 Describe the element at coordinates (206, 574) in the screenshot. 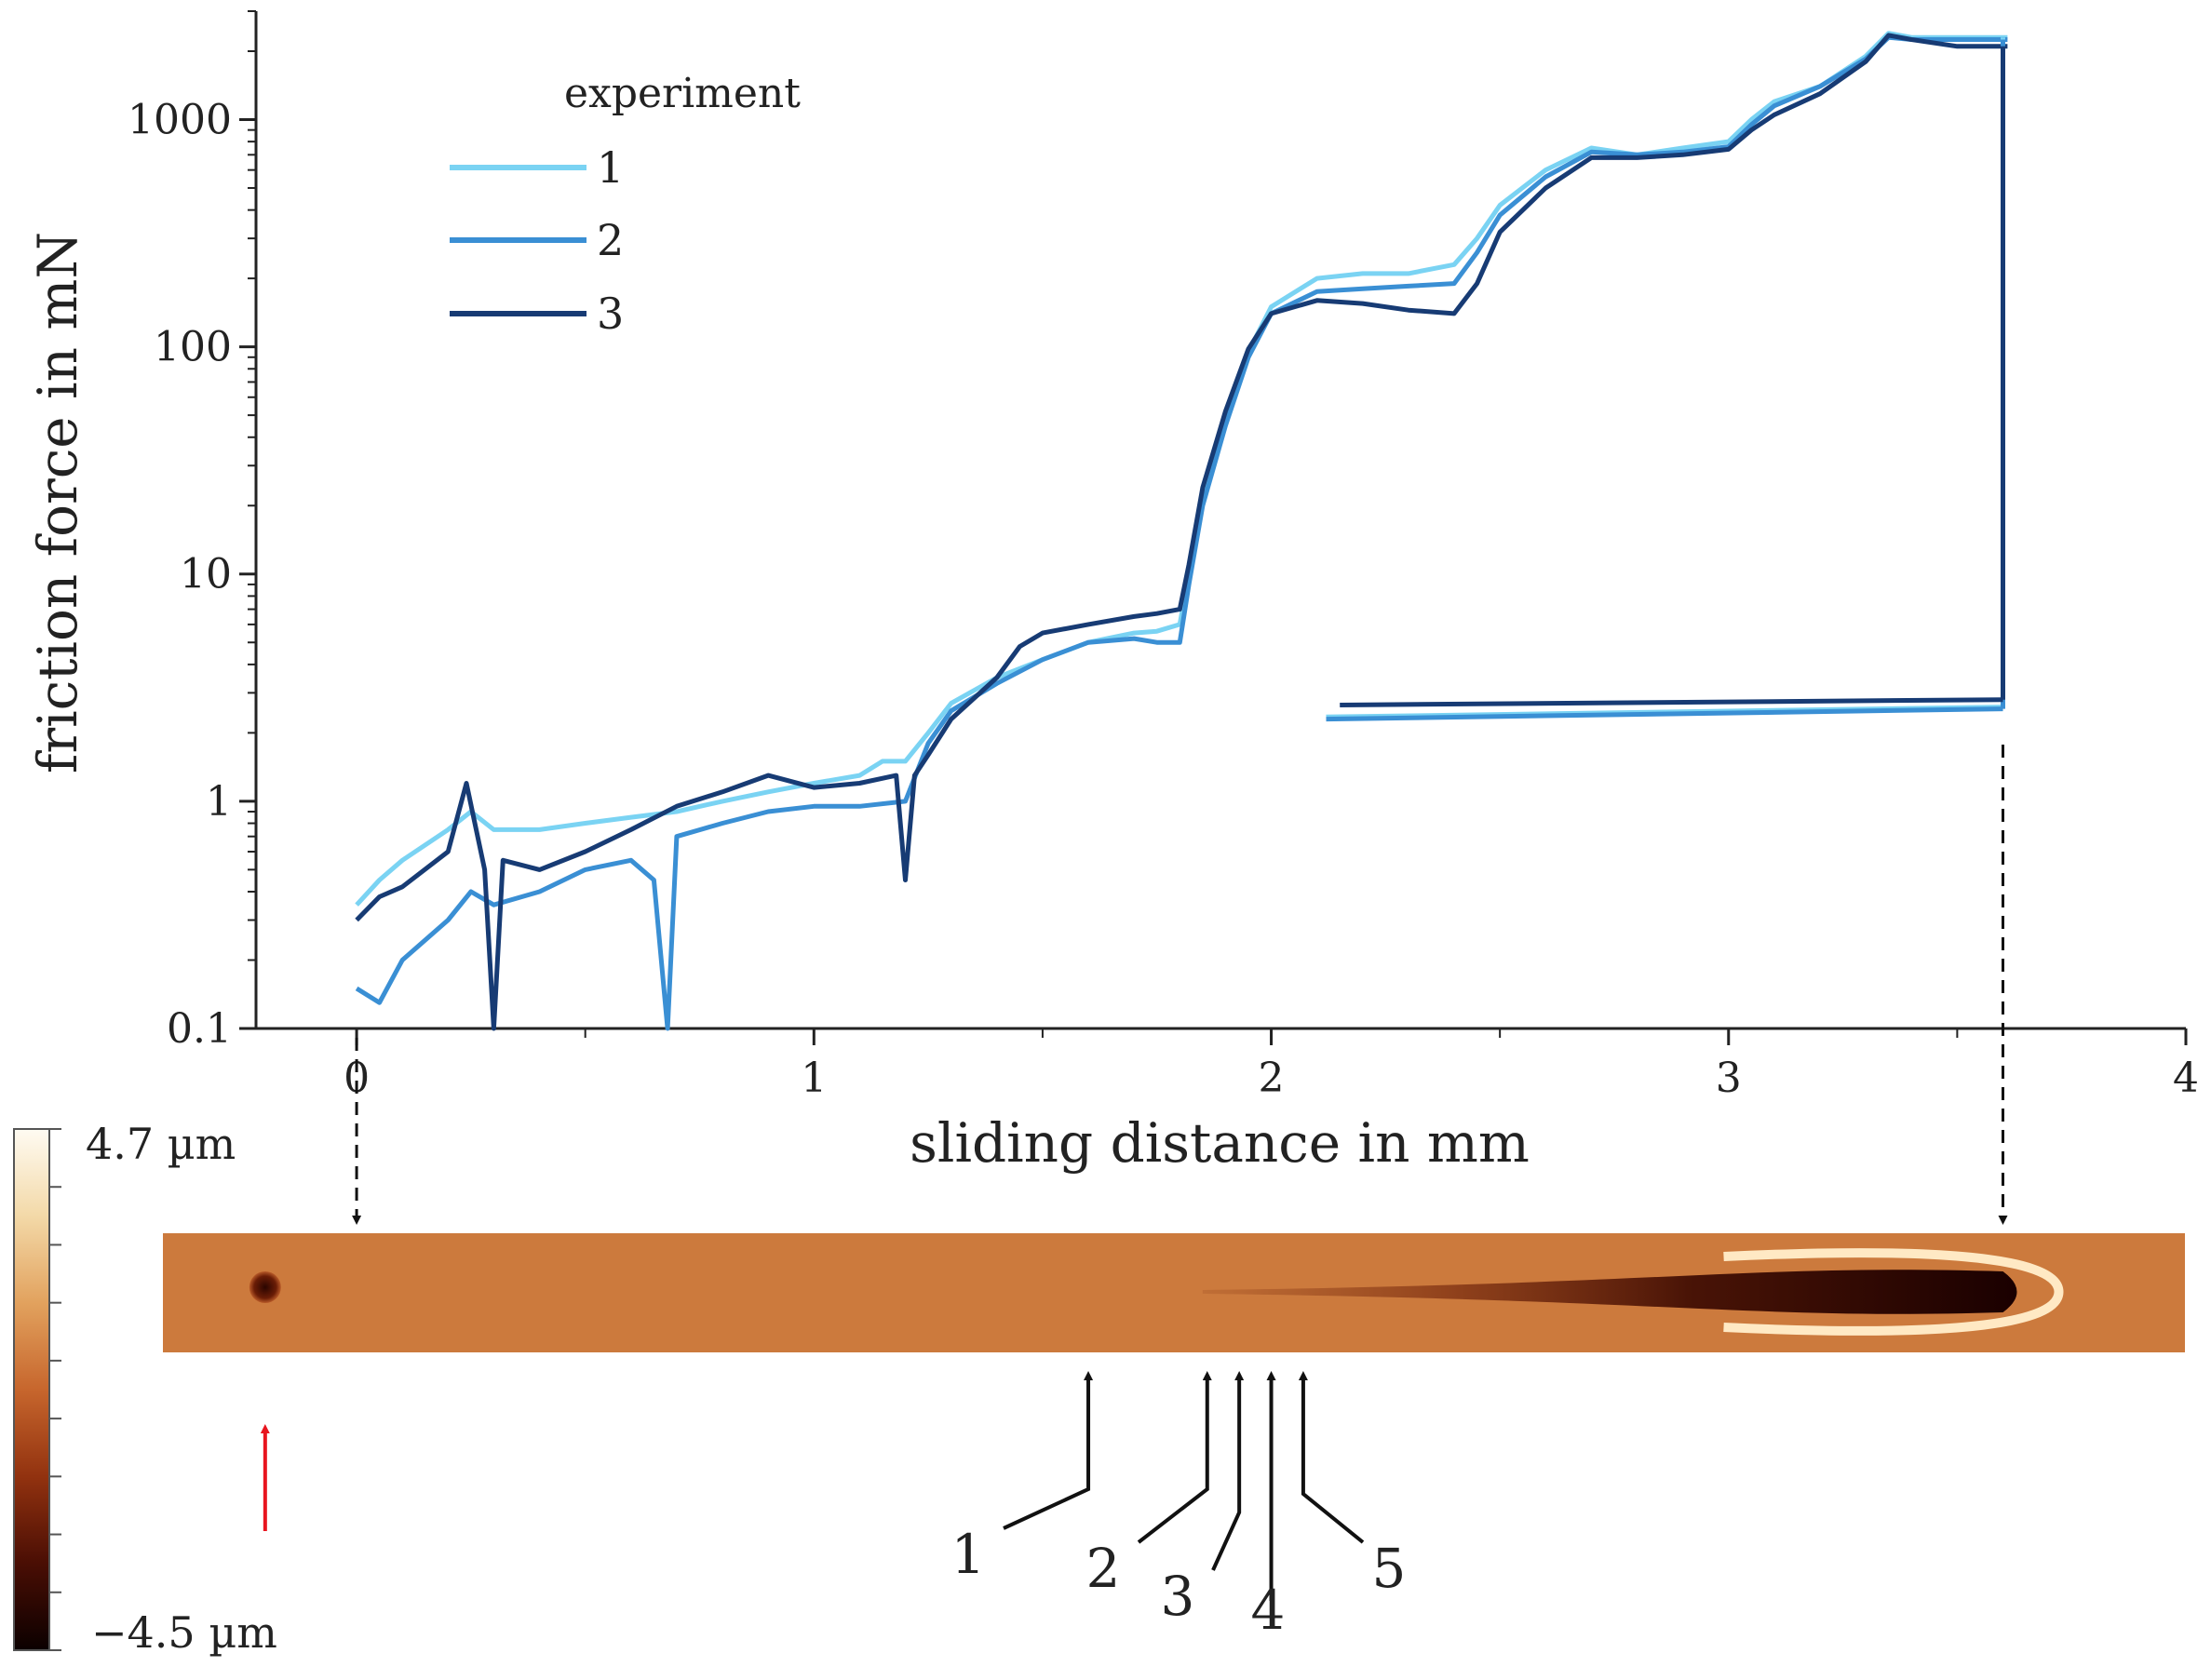

I see `y-tick-label: 10` at that location.